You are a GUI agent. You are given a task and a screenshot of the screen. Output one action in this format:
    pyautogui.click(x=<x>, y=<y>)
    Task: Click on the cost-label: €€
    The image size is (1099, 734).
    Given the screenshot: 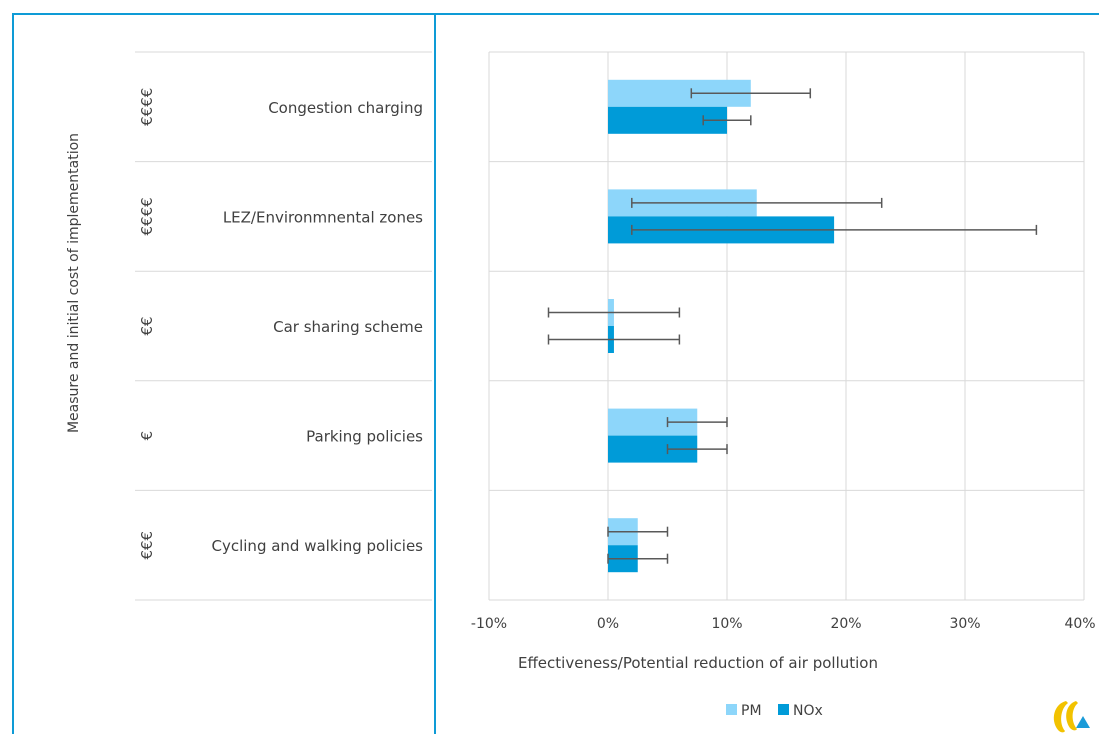 What is the action you would take?
    pyautogui.click(x=147, y=325)
    